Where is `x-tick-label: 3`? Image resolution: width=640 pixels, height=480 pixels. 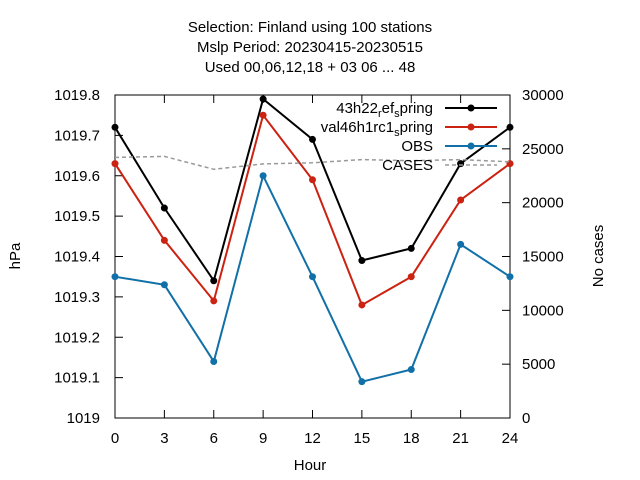
x-tick-label: 3 is located at coordinates (164, 438).